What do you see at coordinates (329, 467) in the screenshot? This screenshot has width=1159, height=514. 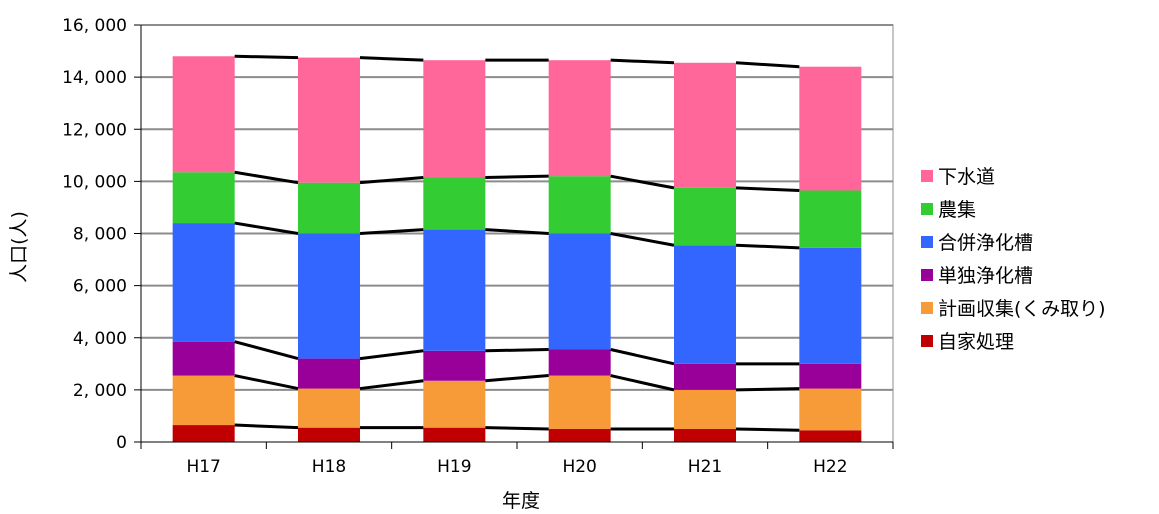 I see `x-tick-label: H18` at bounding box center [329, 467].